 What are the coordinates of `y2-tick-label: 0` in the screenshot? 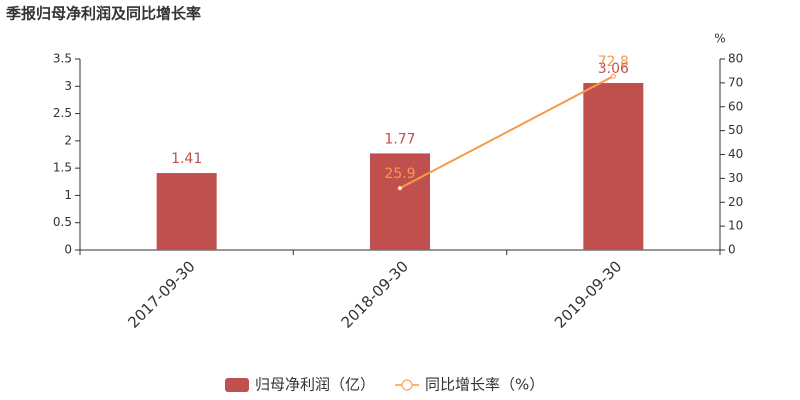 It's located at (732, 250).